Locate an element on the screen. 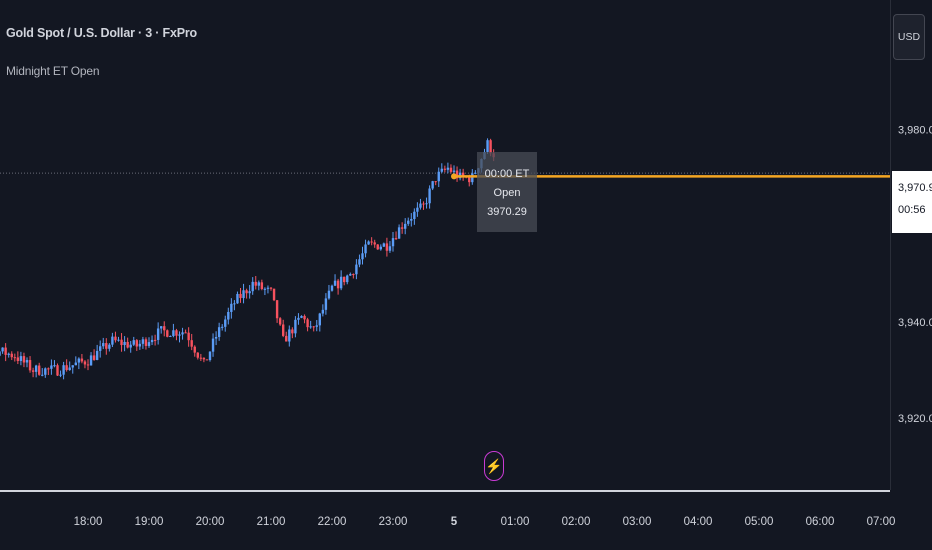 This screenshot has height=550, width=932. x-tick-label: 21:00 is located at coordinates (271, 522).